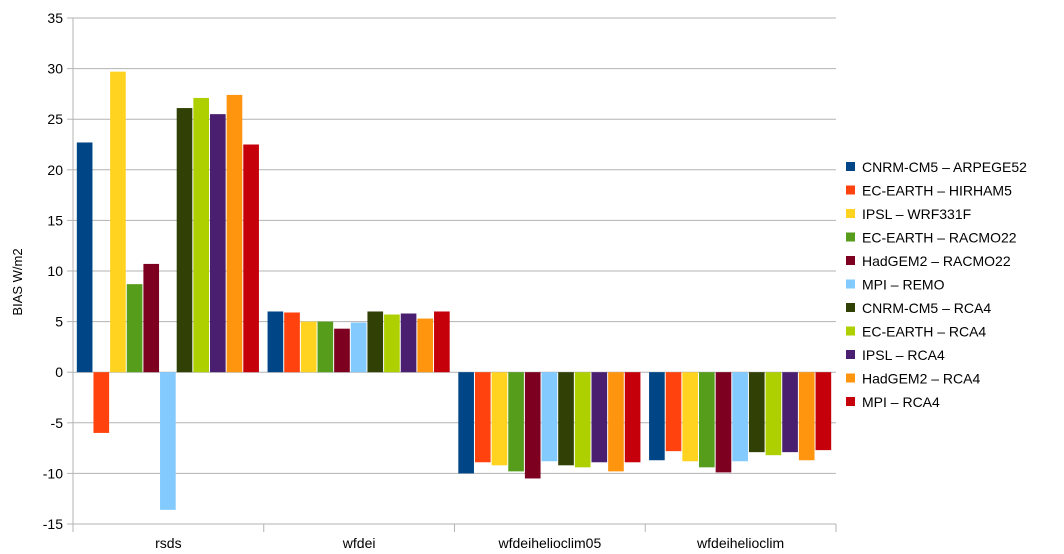  I want to click on legend-label: CNRM-CM5 – ARPEGE52, so click(944, 167).